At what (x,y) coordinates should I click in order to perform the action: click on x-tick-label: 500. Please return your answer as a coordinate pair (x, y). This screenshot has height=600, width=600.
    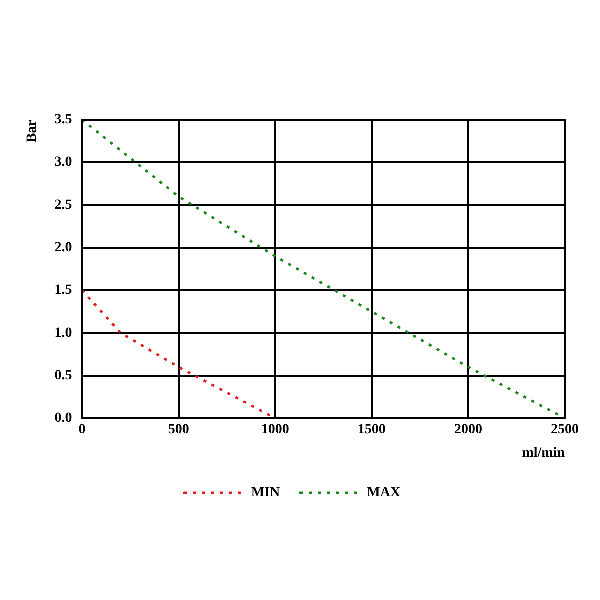
    Looking at the image, I should click on (179, 430).